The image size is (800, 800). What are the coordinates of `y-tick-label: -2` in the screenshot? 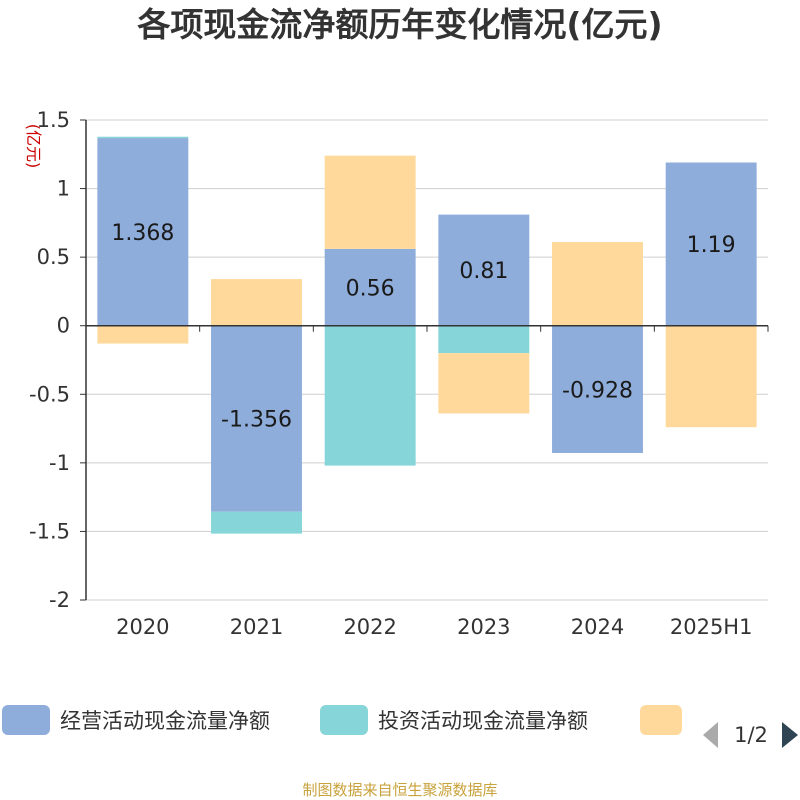 It's located at (59, 600).